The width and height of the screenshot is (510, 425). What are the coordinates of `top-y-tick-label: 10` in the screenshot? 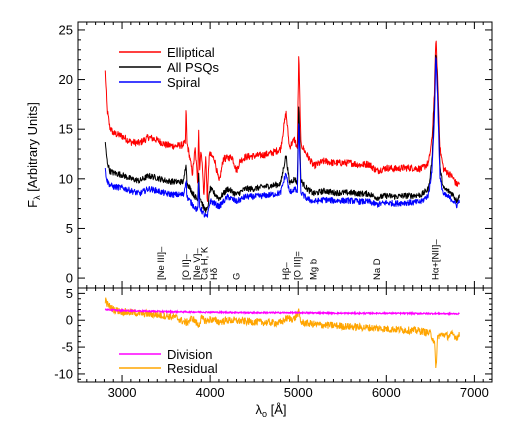 It's located at (66, 178).